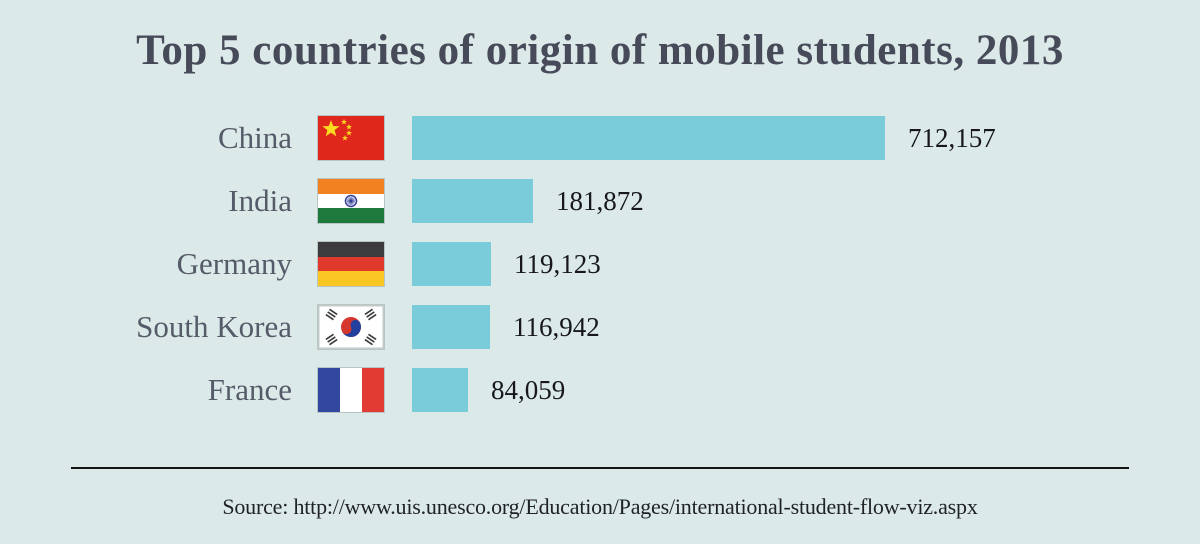 The image size is (1200, 544). I want to click on south-korea-flag-icon, so click(351, 327).